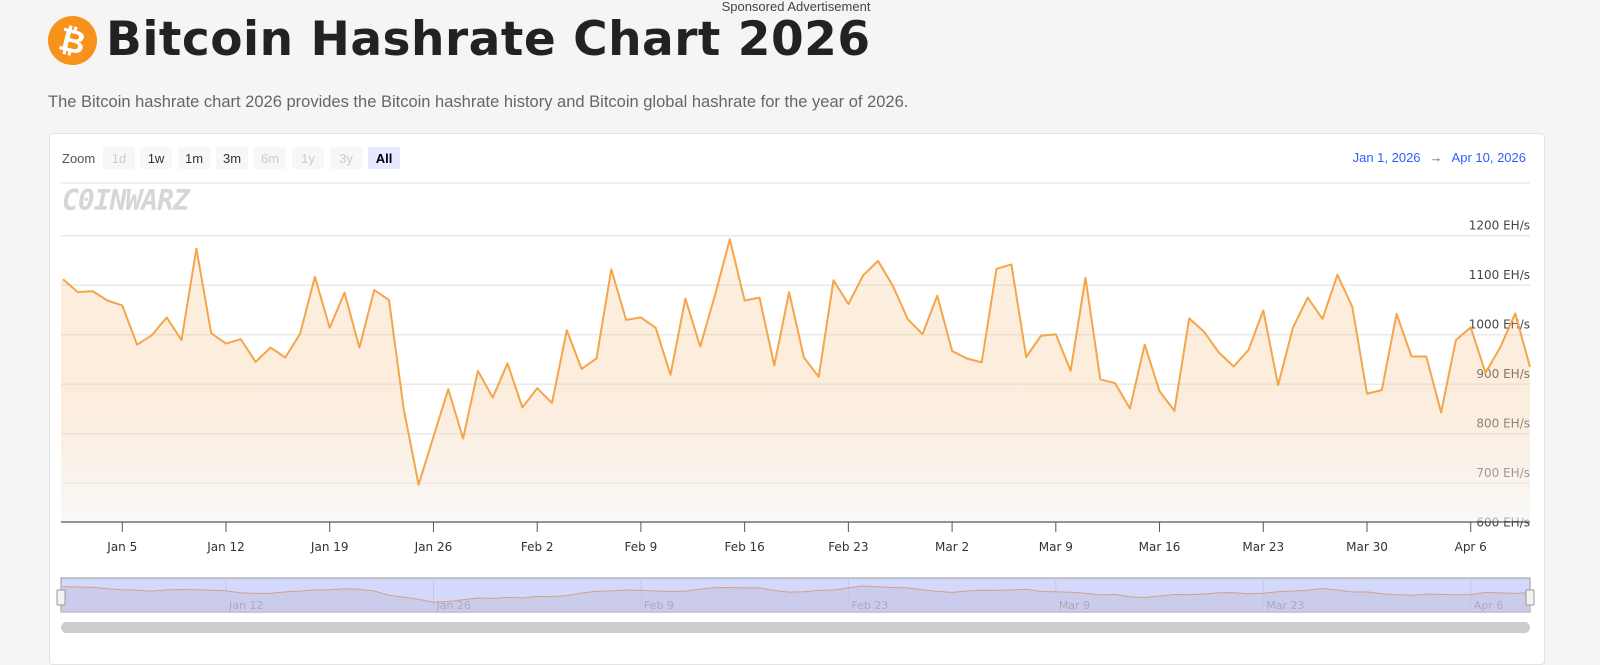 This screenshot has width=1600, height=665. I want to click on navigator-scrollbar, so click(795, 627).